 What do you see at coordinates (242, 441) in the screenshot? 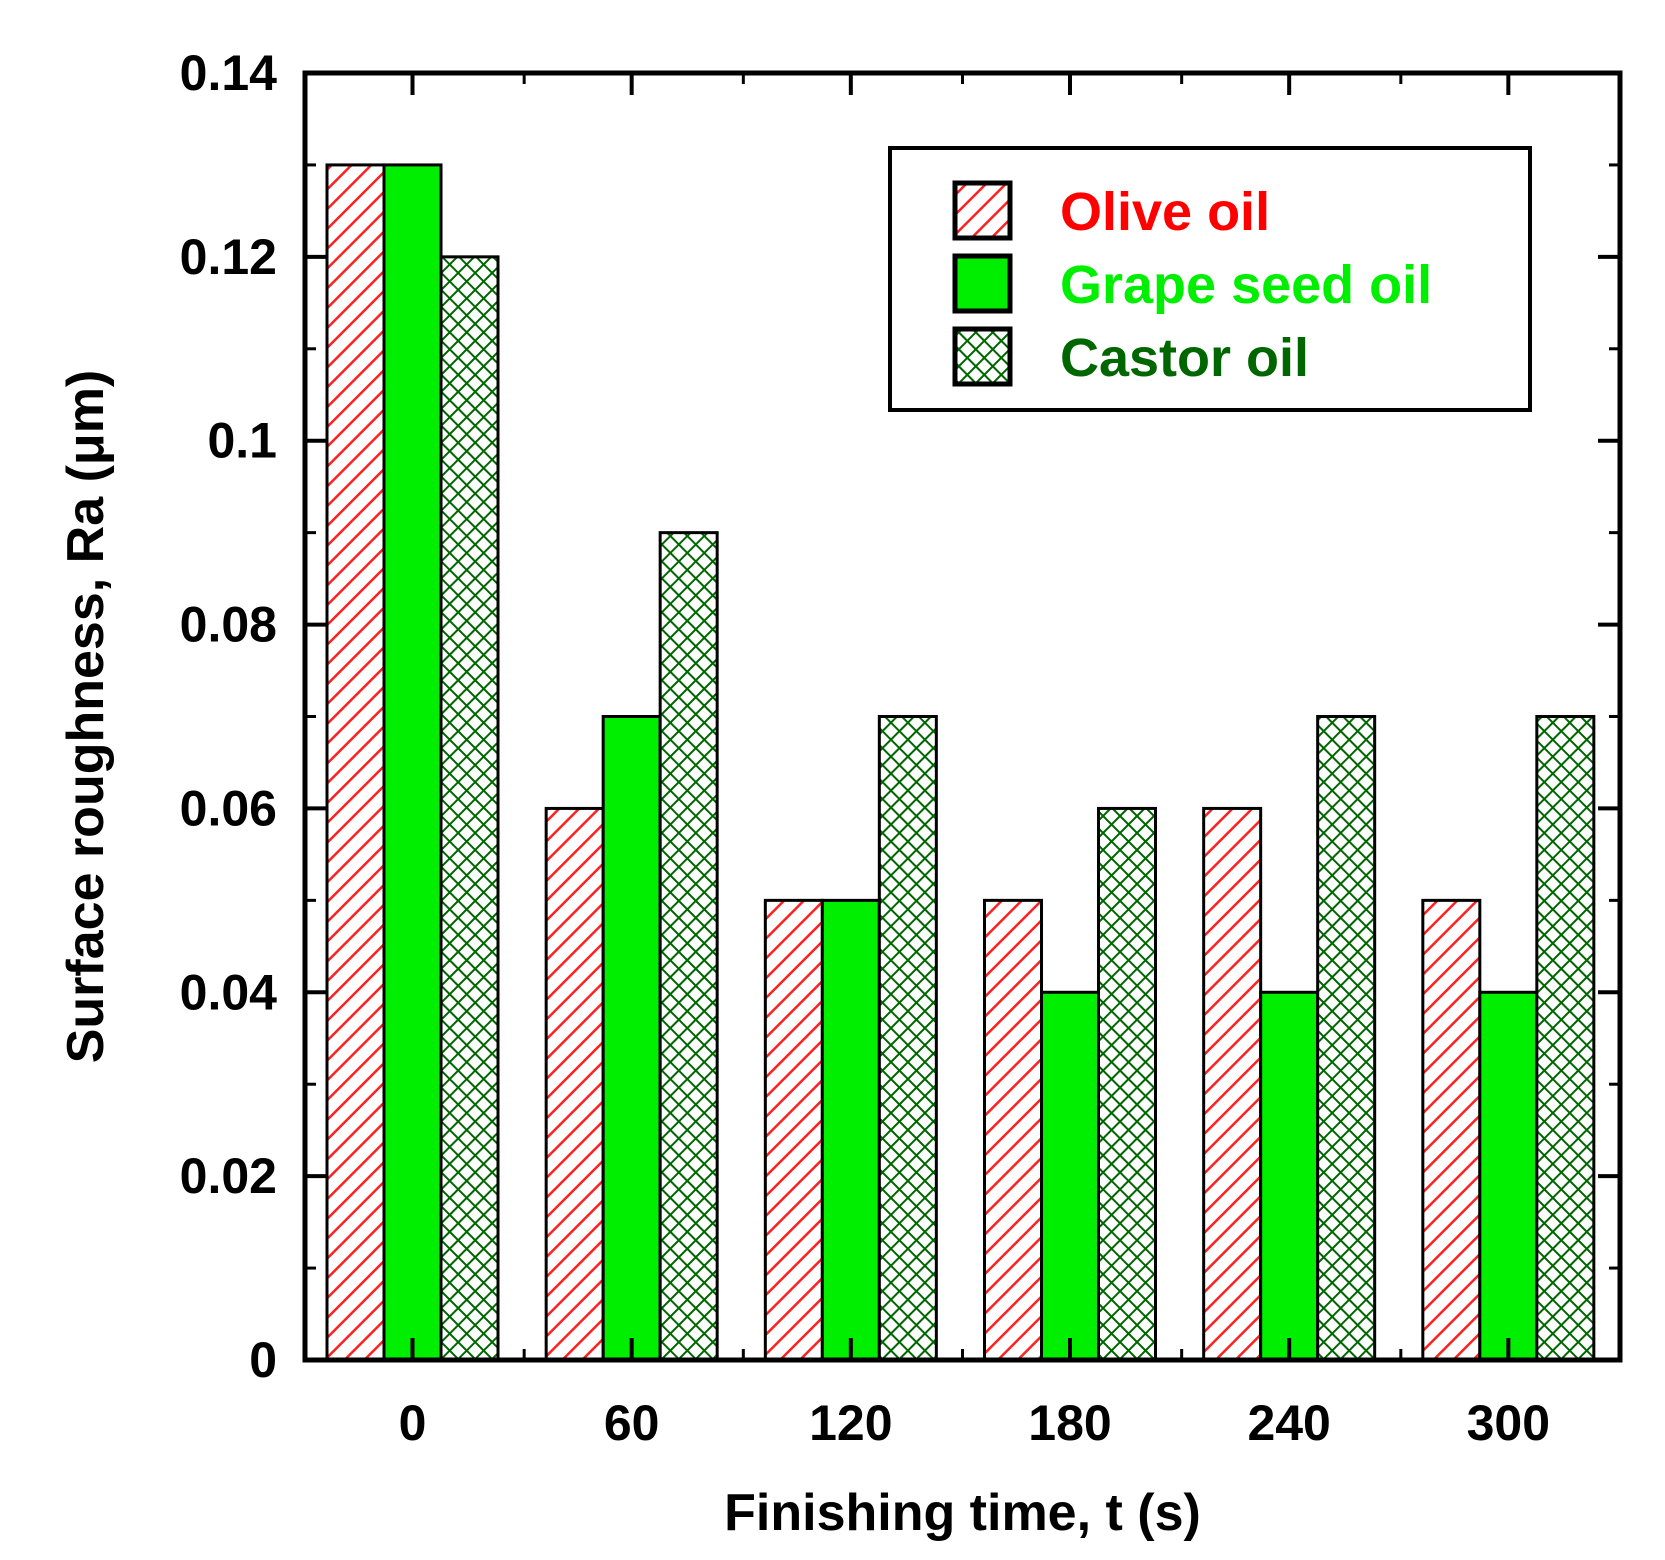
I see `y-tick-label: 0.1` at bounding box center [242, 441].